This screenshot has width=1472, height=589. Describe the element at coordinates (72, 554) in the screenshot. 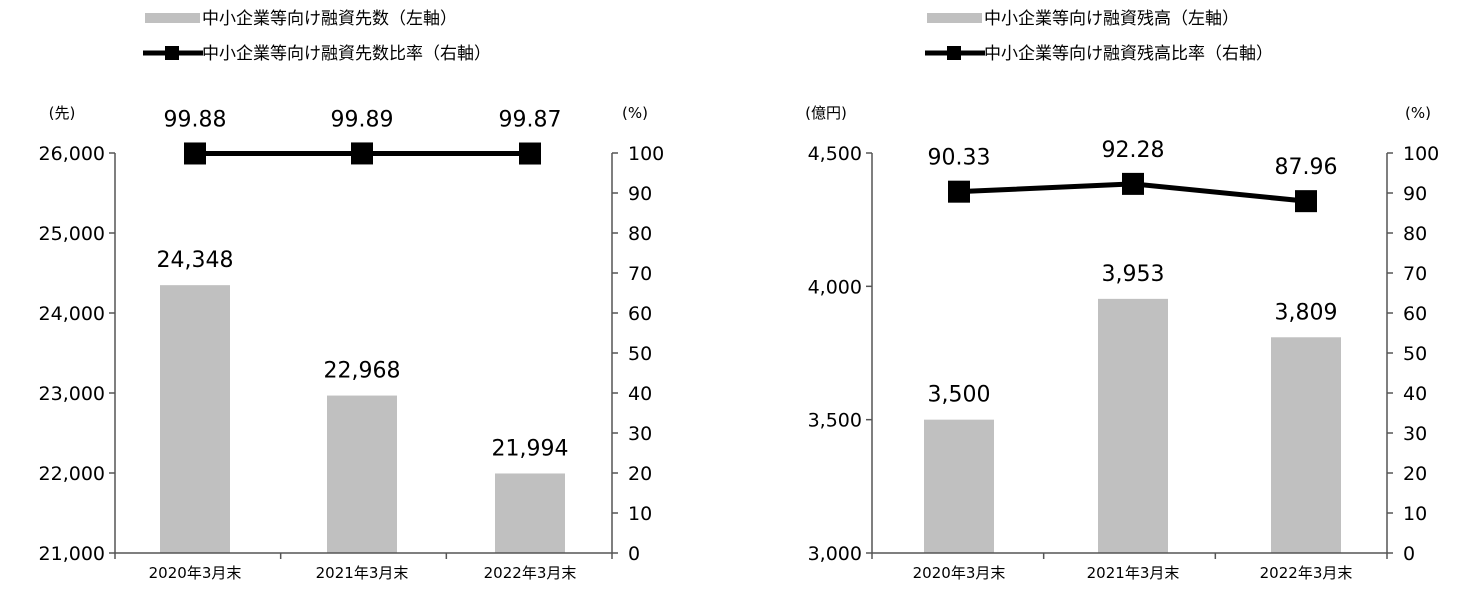

I see `left-tick-label: 21,000` at that location.